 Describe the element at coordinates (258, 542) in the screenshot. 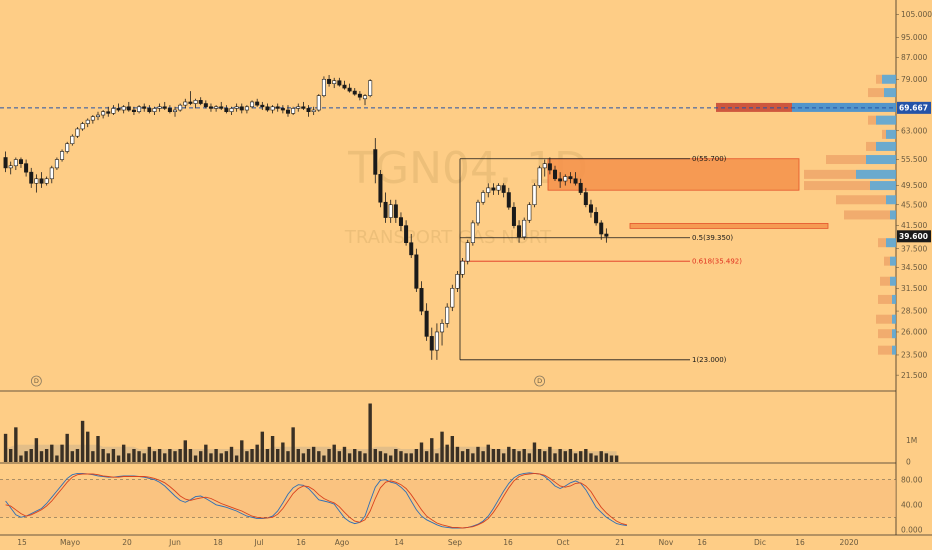

I see `time-tick-label: Jul` at that location.